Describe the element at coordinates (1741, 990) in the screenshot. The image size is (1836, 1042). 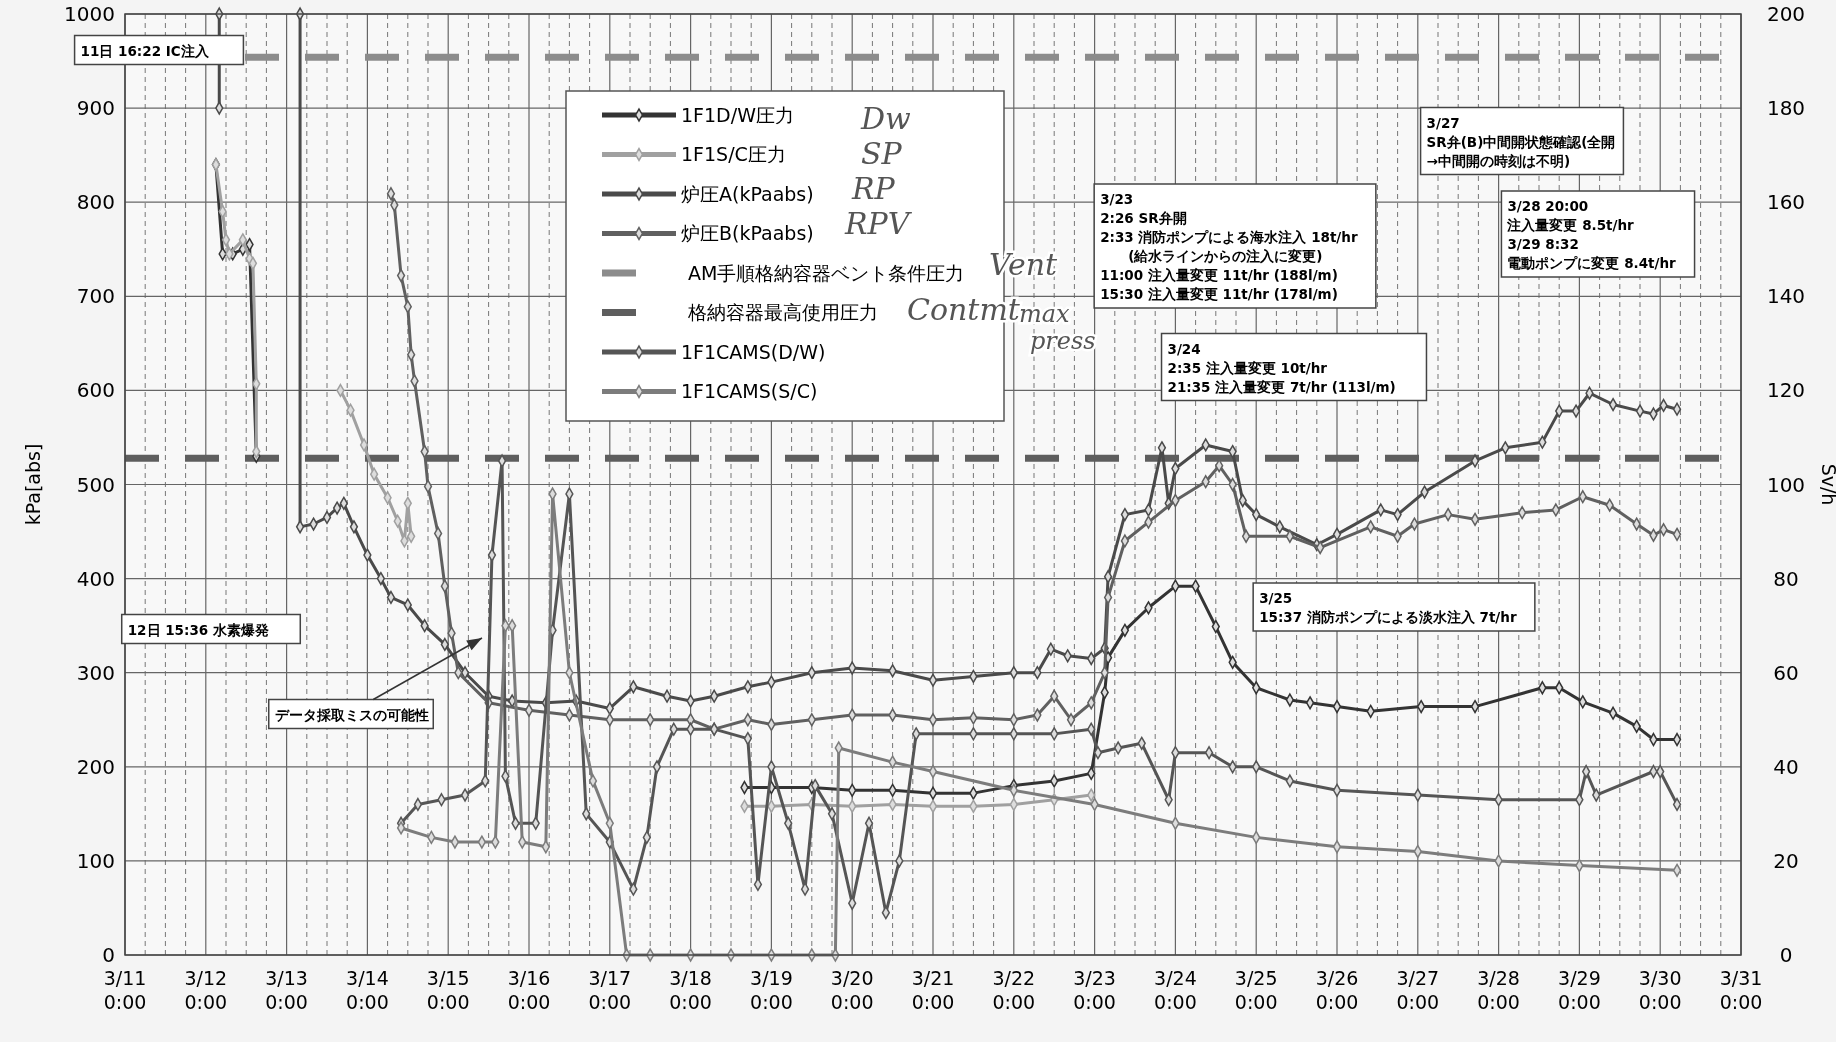
I see `x-tick-label: 3/31 0:00` at that location.